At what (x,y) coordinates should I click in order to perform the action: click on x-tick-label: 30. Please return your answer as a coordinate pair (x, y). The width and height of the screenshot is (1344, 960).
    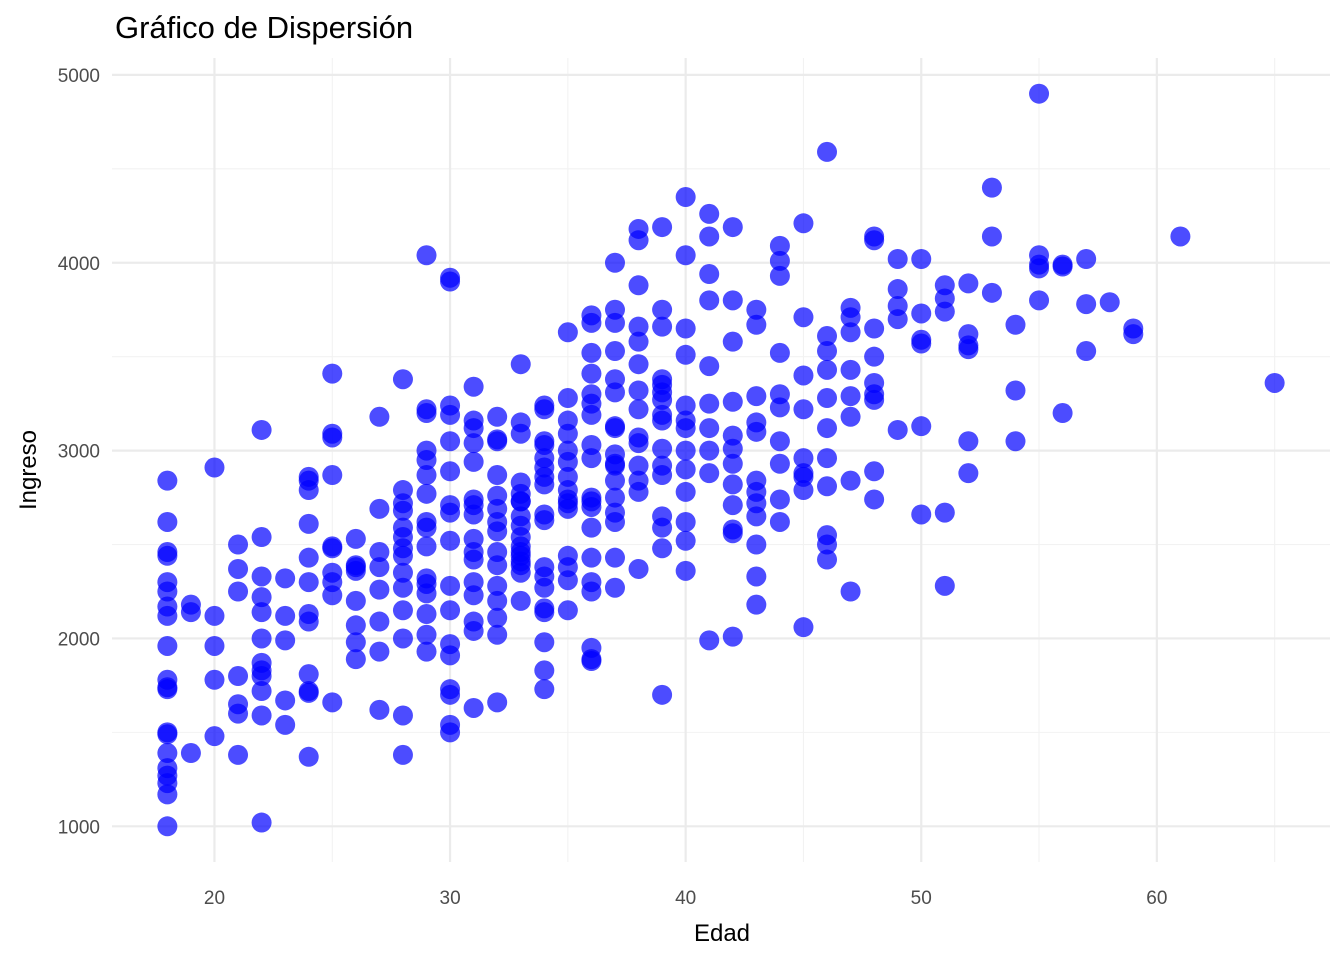
    Looking at the image, I should click on (450, 898).